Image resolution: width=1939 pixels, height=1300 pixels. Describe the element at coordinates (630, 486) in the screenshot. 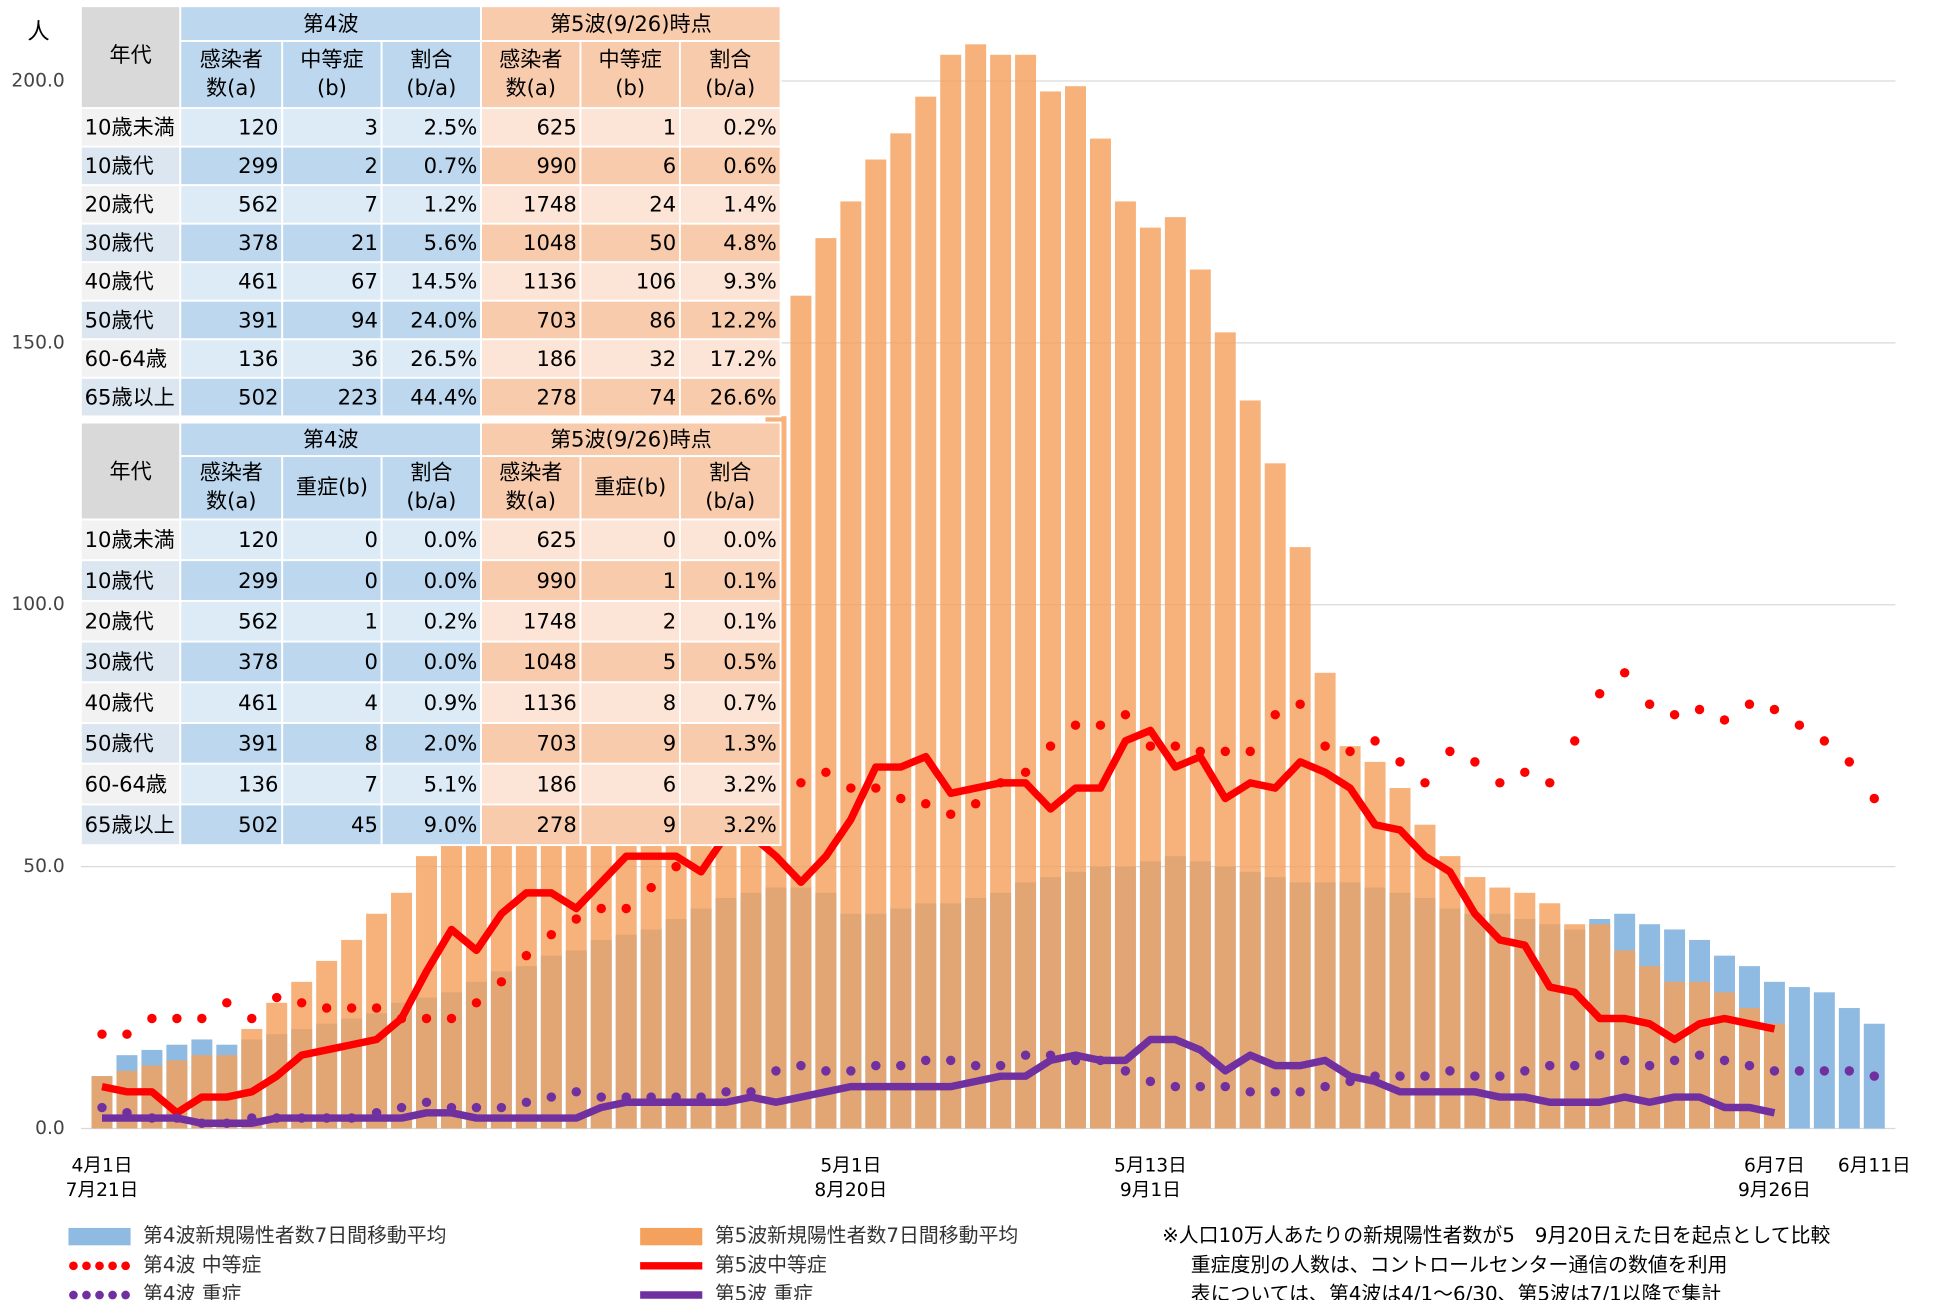

I see `table-header: 重症(b)` at that location.